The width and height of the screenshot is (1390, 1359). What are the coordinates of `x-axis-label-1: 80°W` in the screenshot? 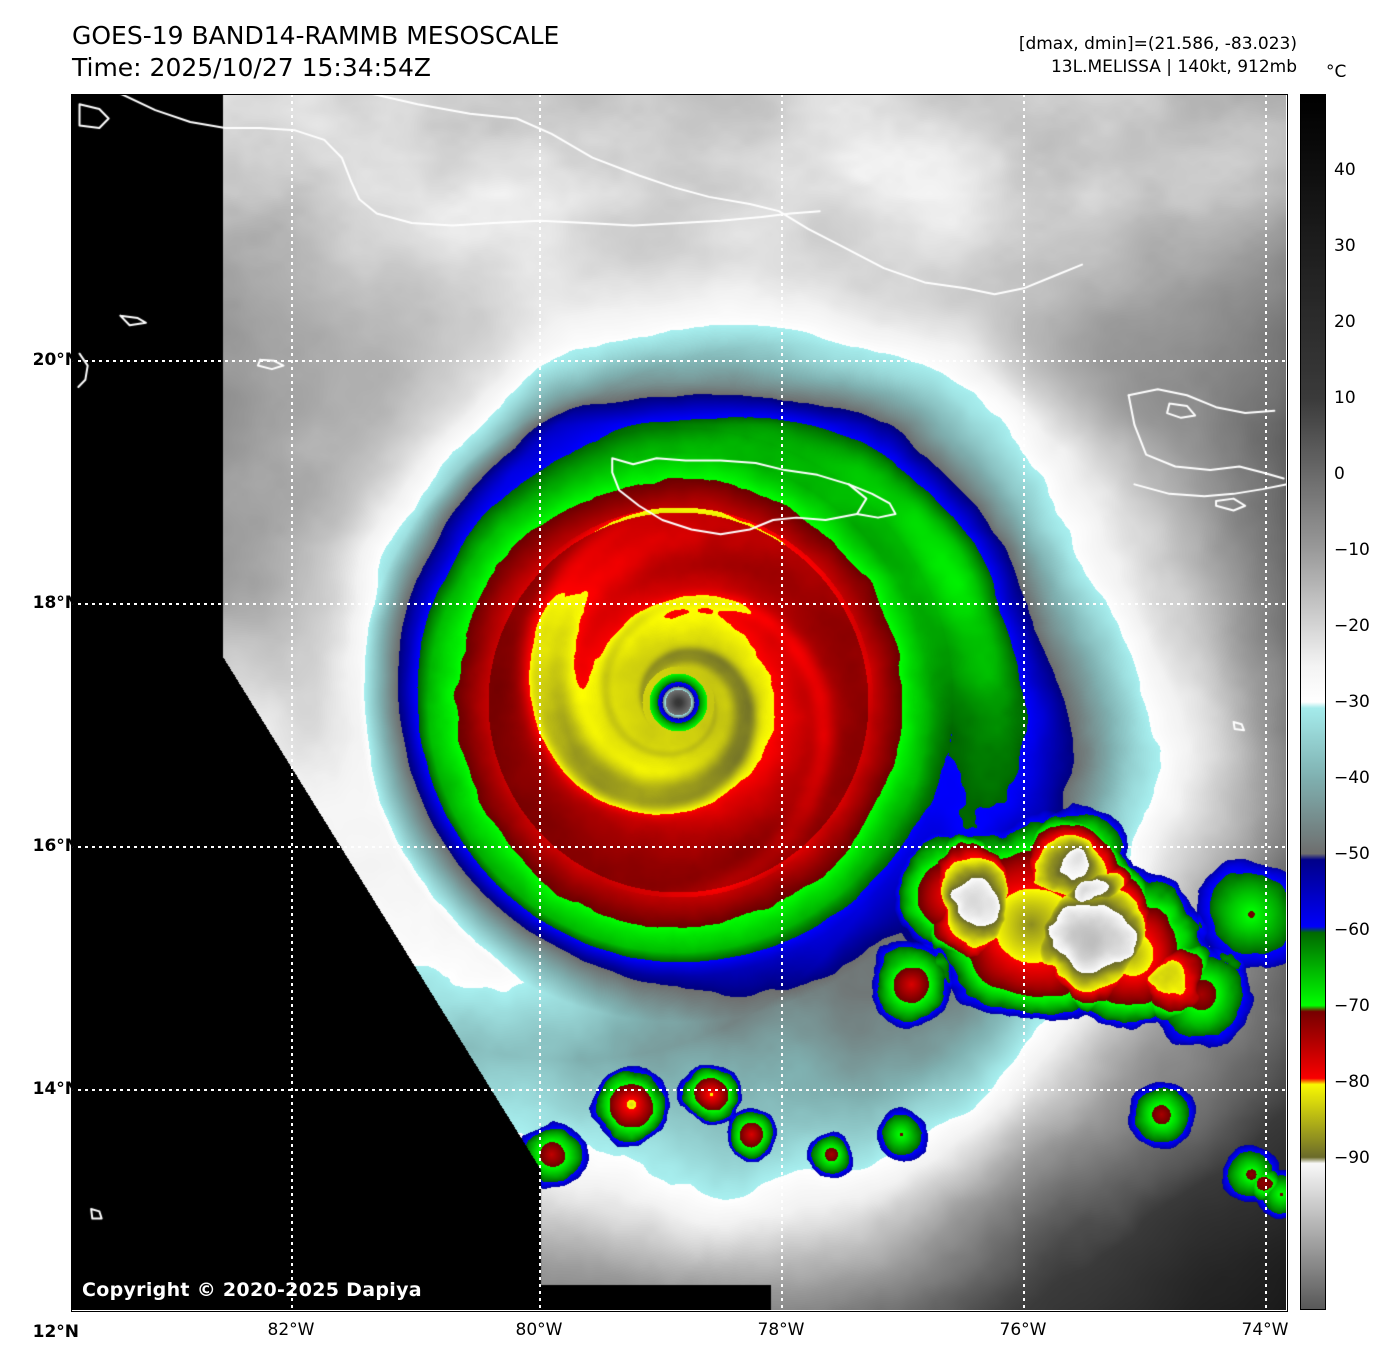 It's located at (539, 1330).